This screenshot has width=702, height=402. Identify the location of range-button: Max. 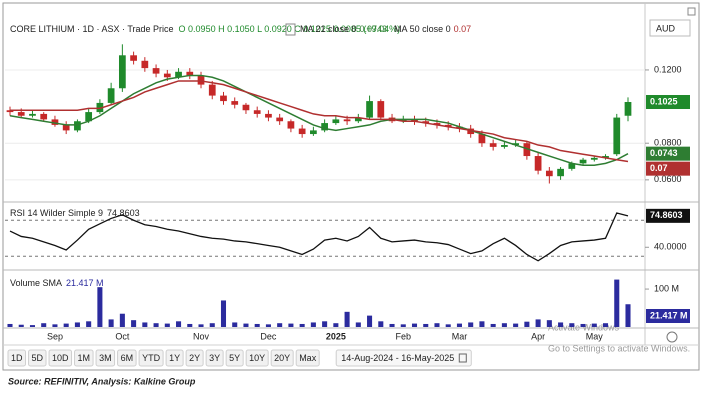
(307, 358).